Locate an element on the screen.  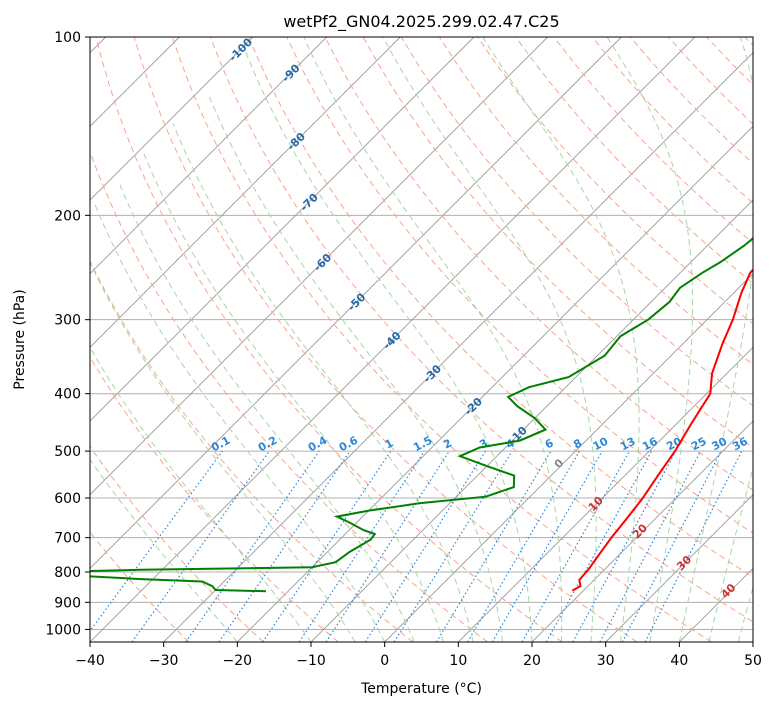
y-axis-ticks: 100 200 300 400 500 600 700 800 900 1000 is located at coordinates (67, 334).